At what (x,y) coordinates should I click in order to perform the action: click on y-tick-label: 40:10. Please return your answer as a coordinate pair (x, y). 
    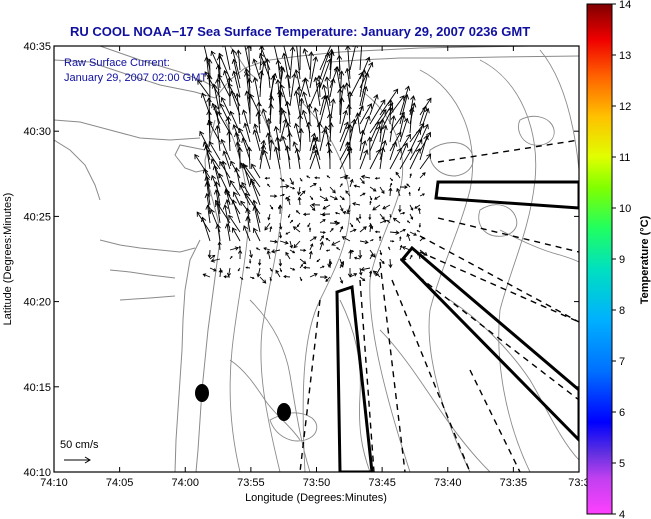
    Looking at the image, I should click on (37, 473).